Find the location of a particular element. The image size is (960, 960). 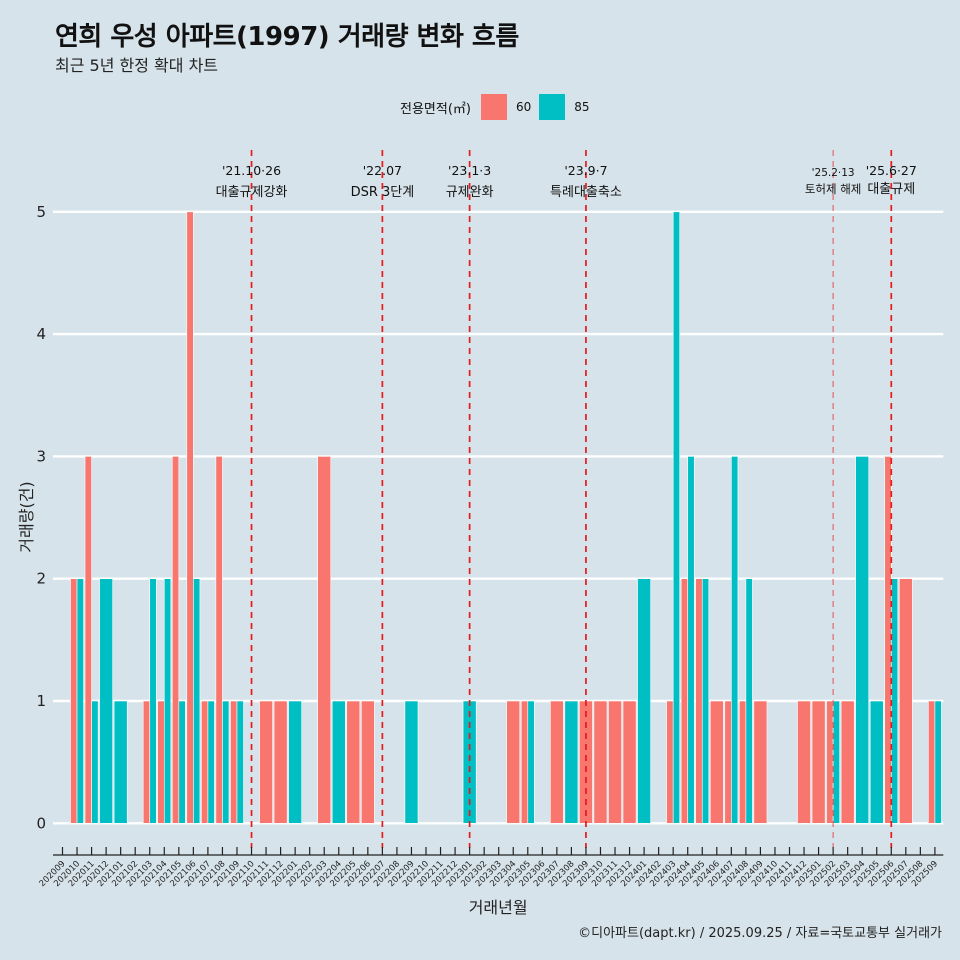

y-tick-label: 4 is located at coordinates (41, 334).